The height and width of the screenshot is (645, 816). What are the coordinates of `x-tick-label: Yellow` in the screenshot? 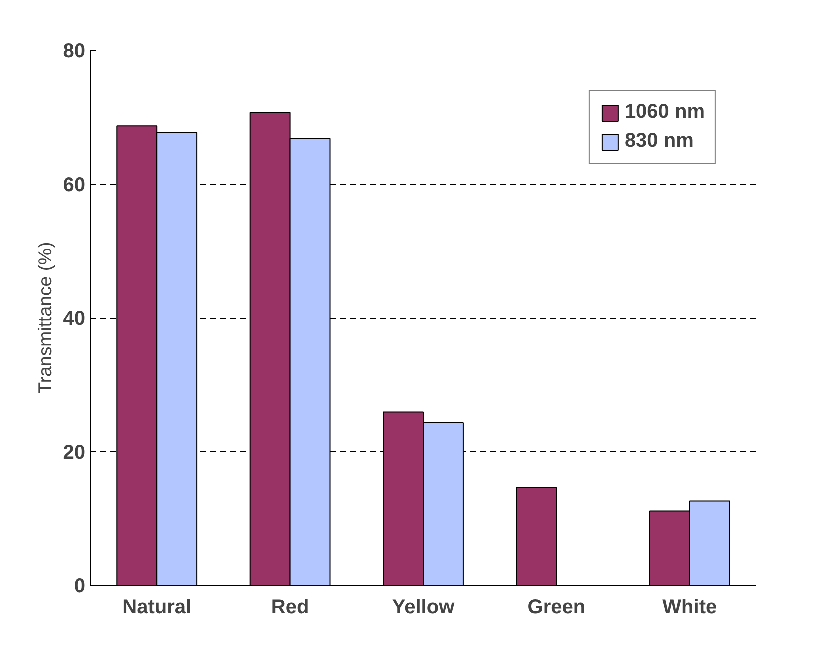 It's located at (424, 607).